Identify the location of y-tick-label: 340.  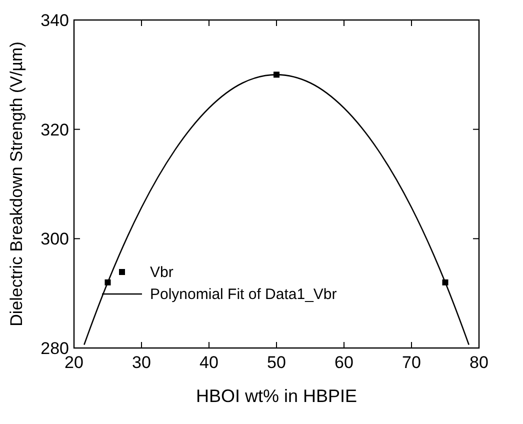
(54, 20).